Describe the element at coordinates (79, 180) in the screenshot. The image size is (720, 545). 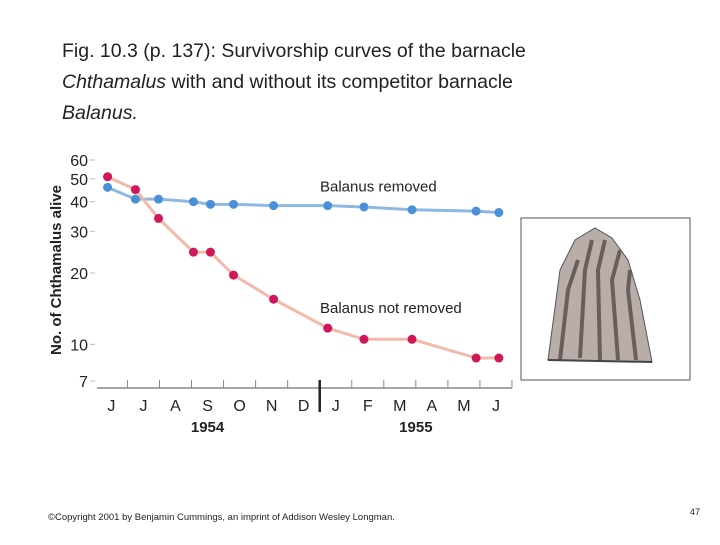
I see `y-tick-label: 50` at that location.